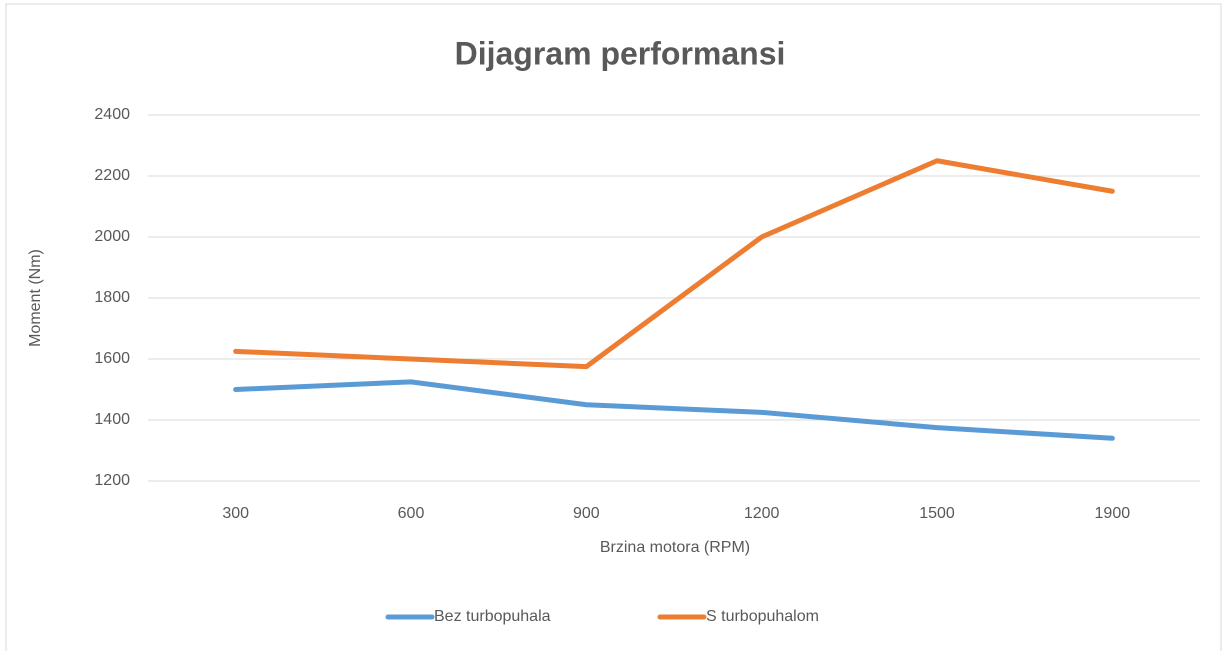  What do you see at coordinates (411, 513) in the screenshot?
I see `x-tick-label: 600` at bounding box center [411, 513].